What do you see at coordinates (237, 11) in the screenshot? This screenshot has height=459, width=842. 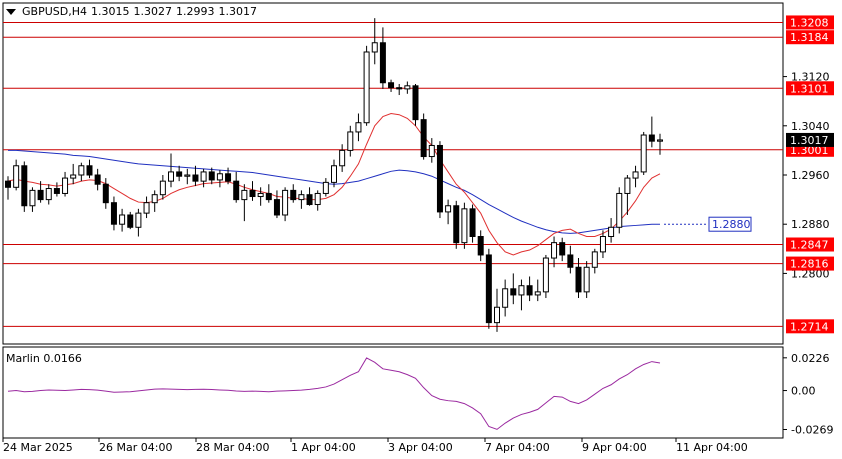 I see `close-value: 1.3017` at bounding box center [237, 11].